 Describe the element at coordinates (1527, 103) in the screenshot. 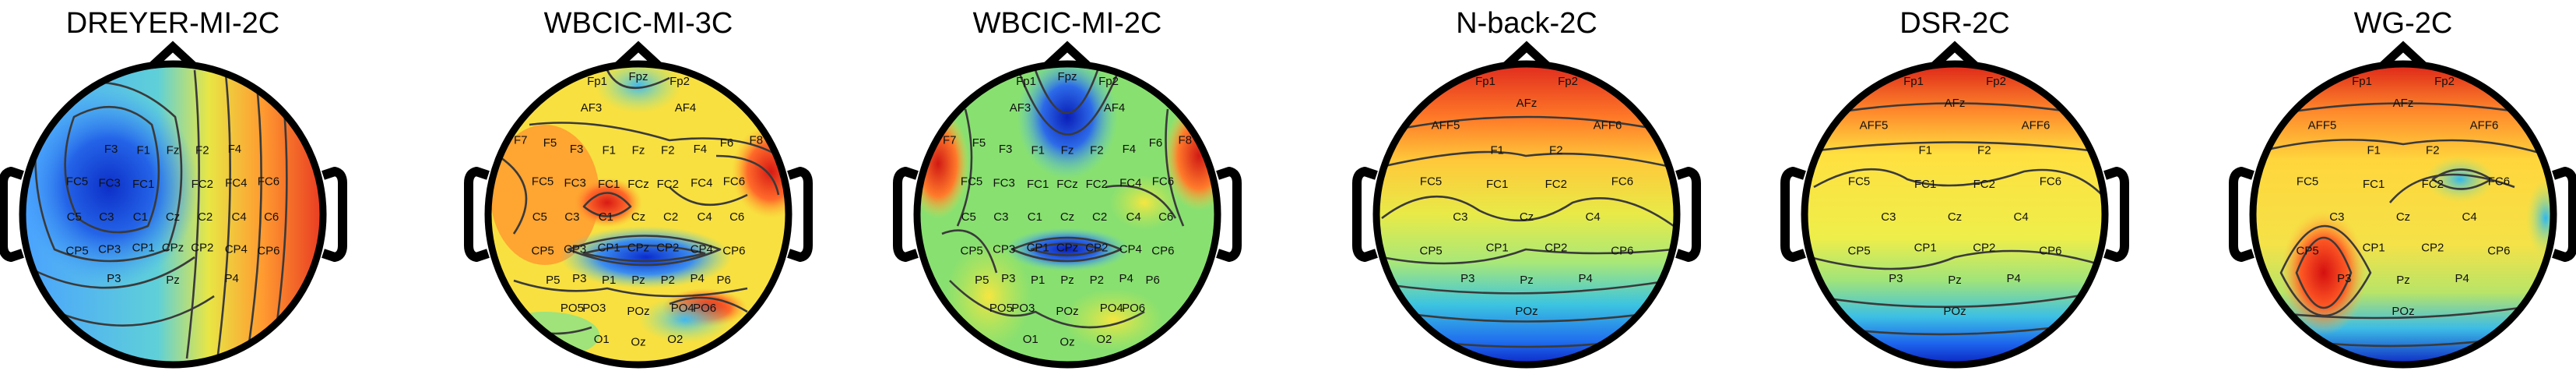

I see `electrode-label: AFz` at that location.